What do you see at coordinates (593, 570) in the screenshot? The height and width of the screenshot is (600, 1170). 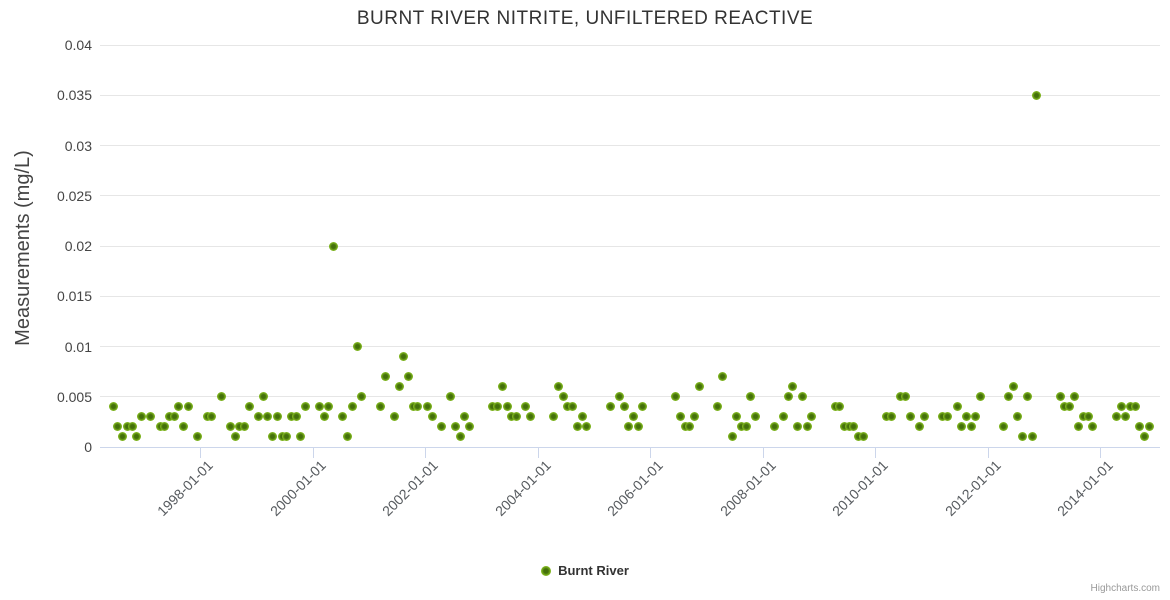 I see `legend-item-burnt-river: Burnt River` at bounding box center [593, 570].